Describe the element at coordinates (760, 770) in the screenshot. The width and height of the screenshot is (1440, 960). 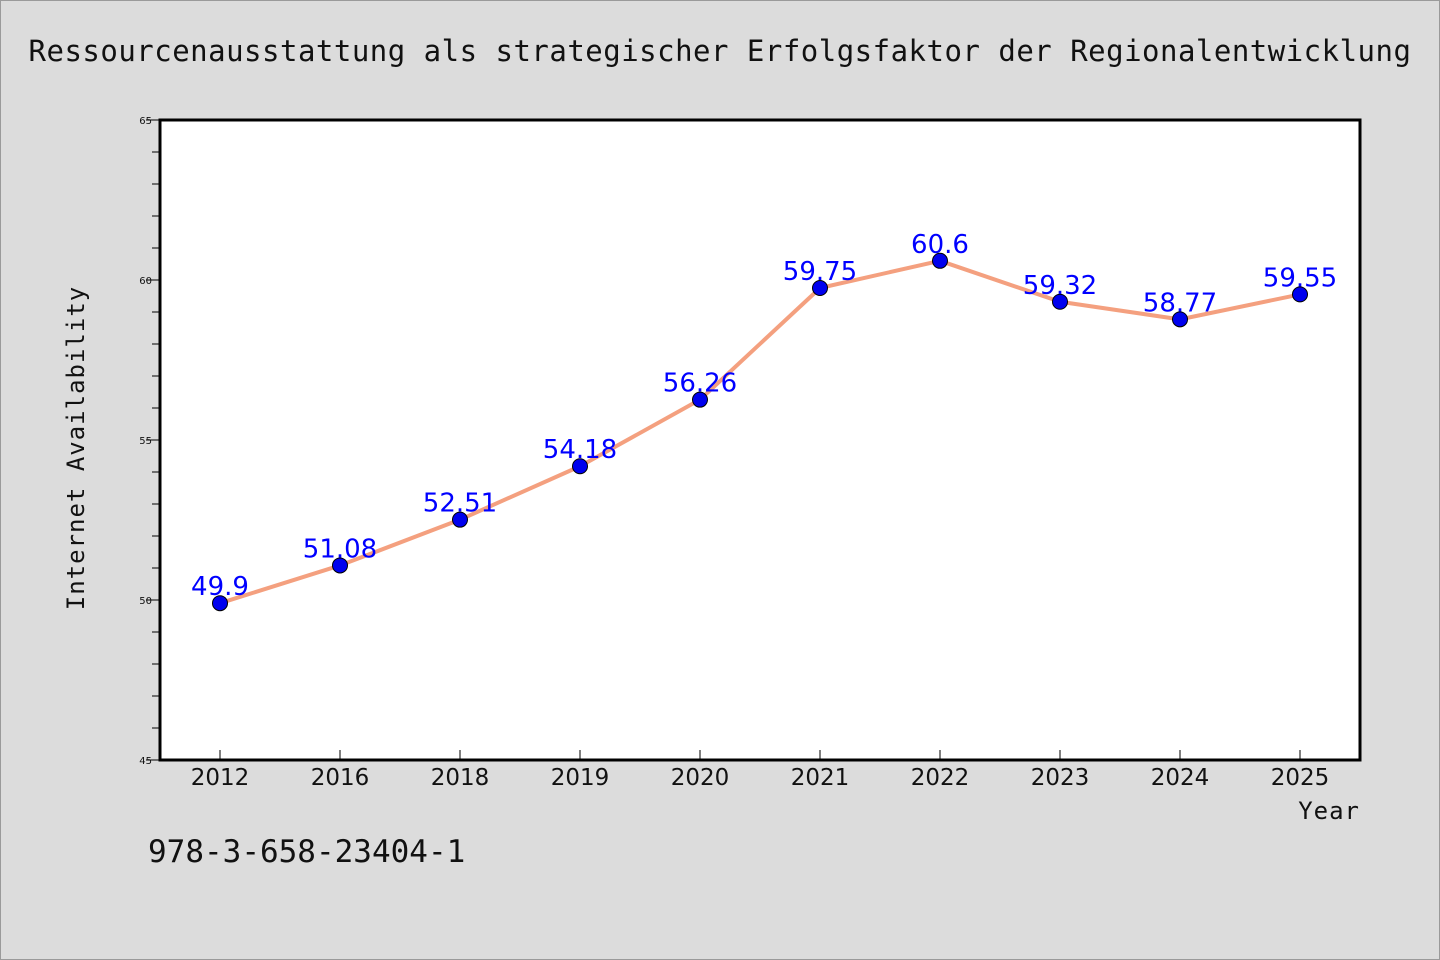
I see `x-axis: 2012 2016 2018 2019 2020 2021 2022 2023 2024 2025` at that location.